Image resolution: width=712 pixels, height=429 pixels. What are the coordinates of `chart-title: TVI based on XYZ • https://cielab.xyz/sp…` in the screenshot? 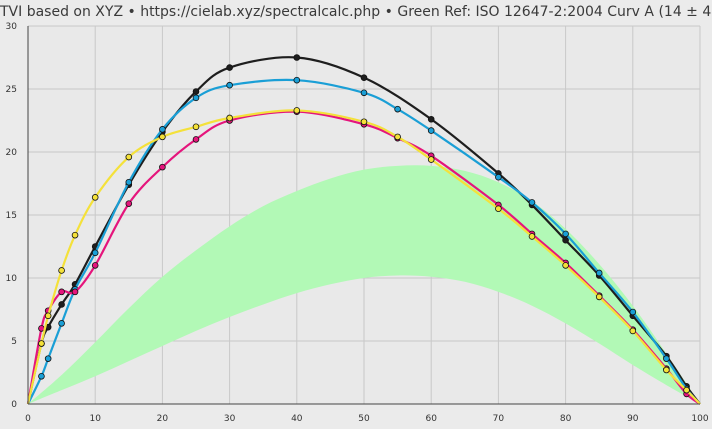 It's located at (356, 12).